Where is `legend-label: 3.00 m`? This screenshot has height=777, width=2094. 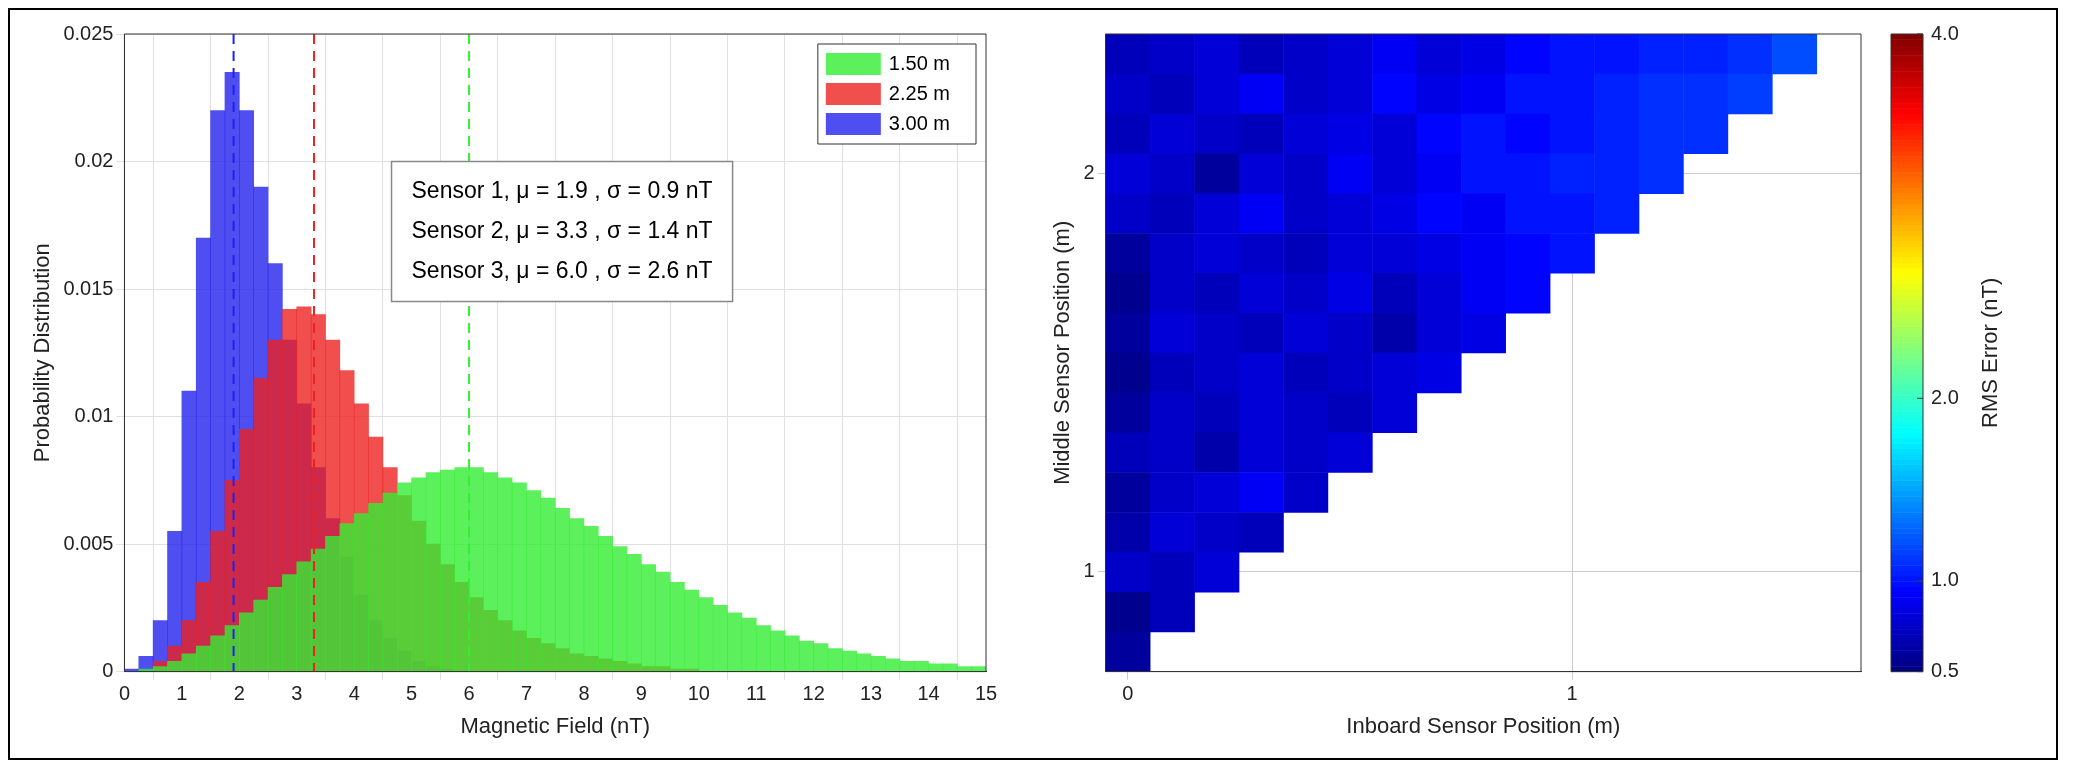 legend-label: 3.00 m is located at coordinates (919, 122).